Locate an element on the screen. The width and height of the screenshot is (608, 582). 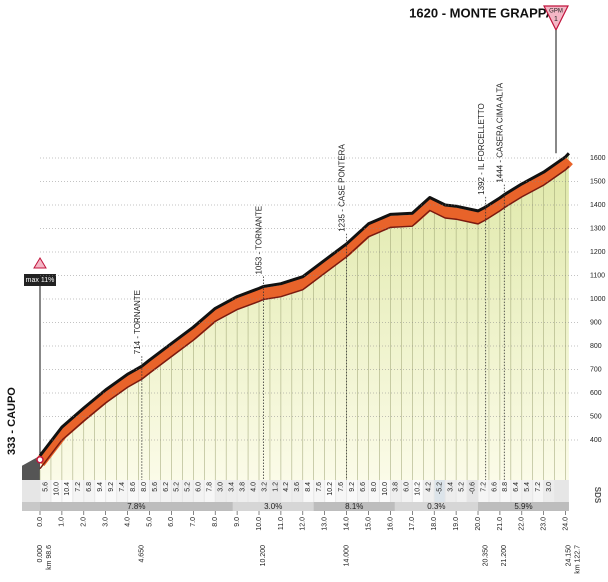
x-tick-label: 3.0 is located at coordinates (106, 522).